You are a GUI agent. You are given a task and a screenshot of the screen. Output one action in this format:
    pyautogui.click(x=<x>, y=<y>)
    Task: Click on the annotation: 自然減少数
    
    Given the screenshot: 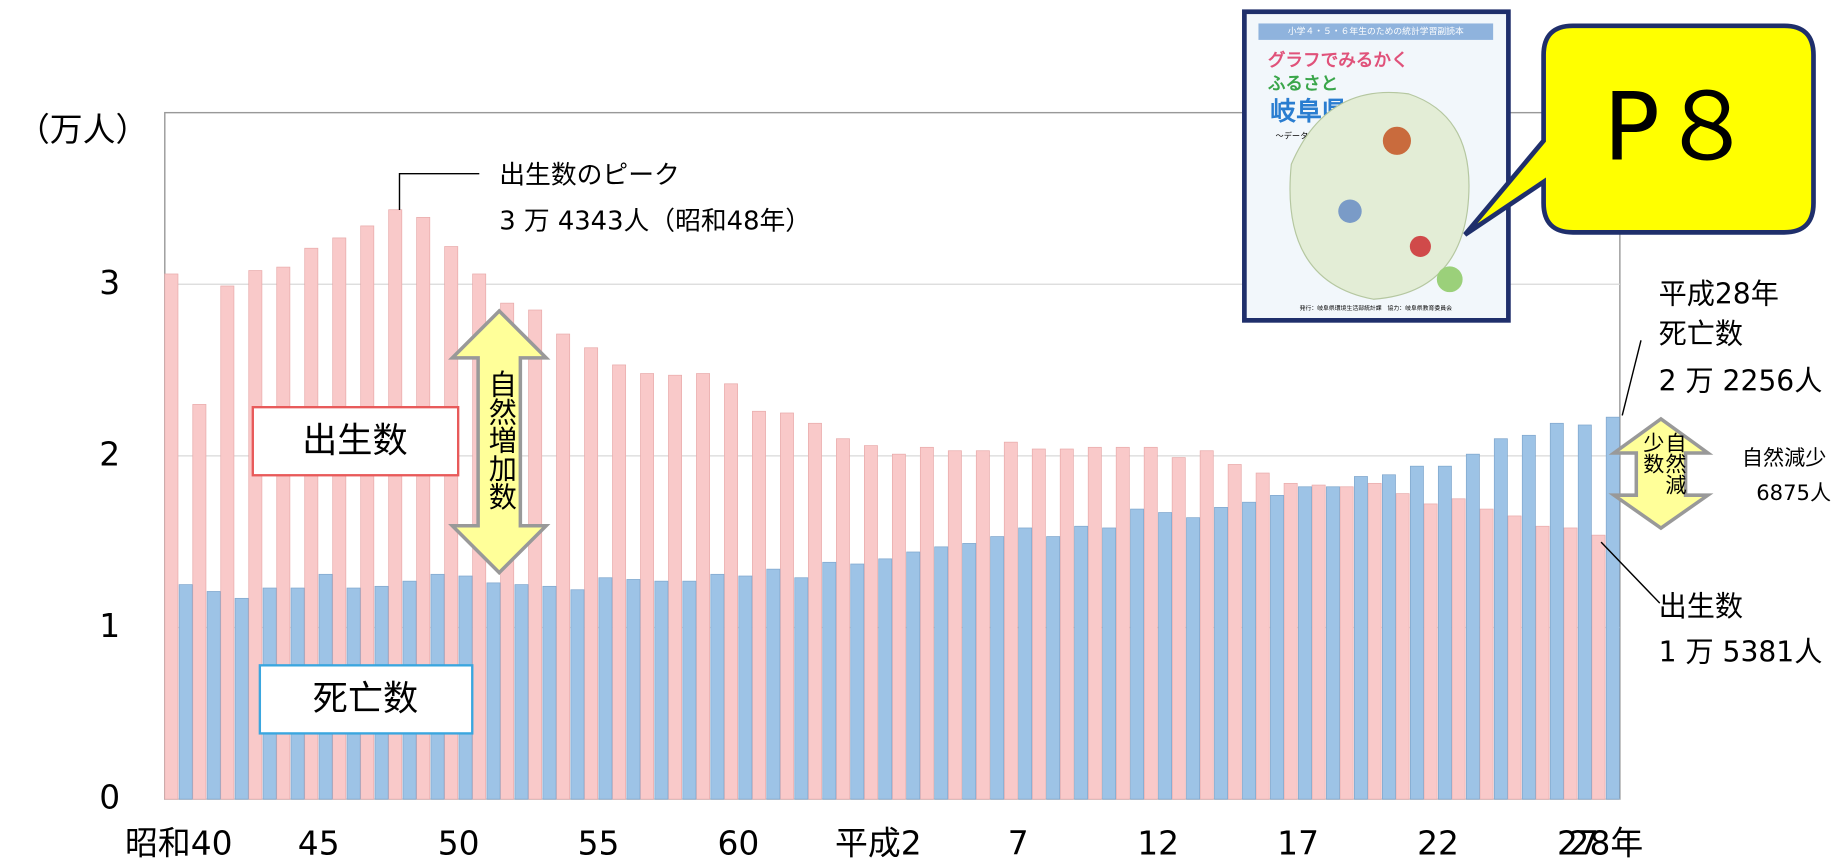 What is the action you would take?
    pyautogui.click(x=1663, y=463)
    